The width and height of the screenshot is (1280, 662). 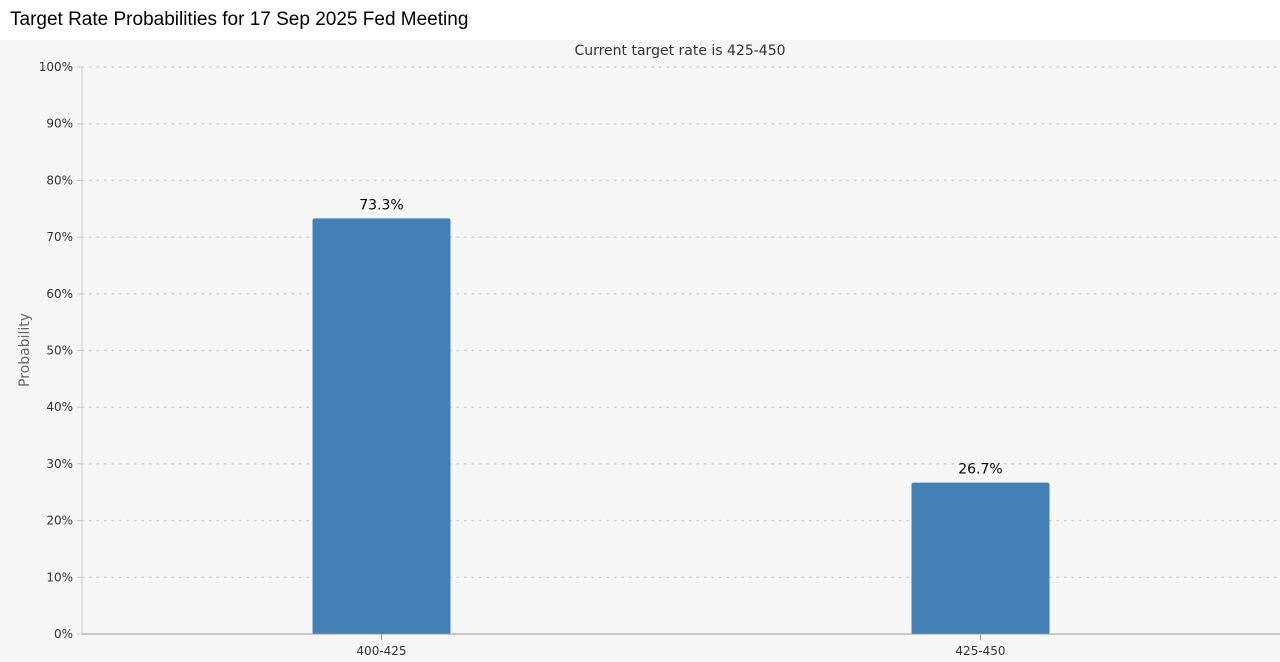 I want to click on y-tick-label: 30%, so click(x=59, y=464).